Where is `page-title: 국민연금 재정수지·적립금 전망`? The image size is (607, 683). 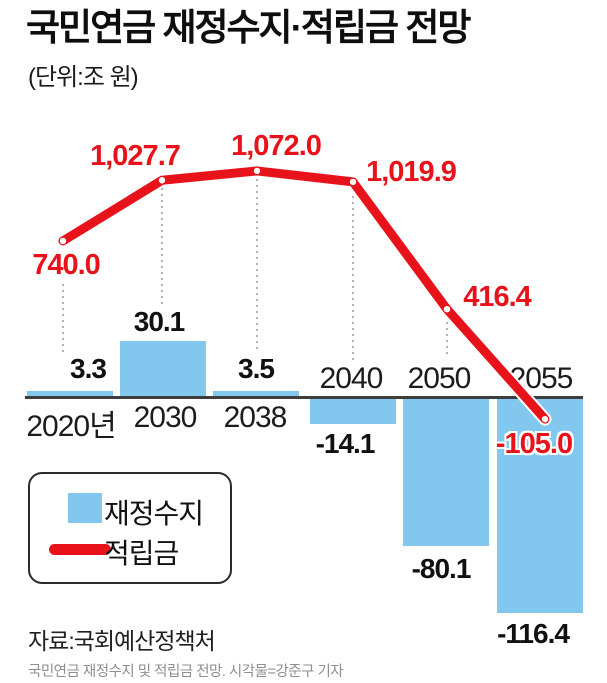
page-title: 국민연금 재정수지·적립금 전망 is located at coordinates (248, 27).